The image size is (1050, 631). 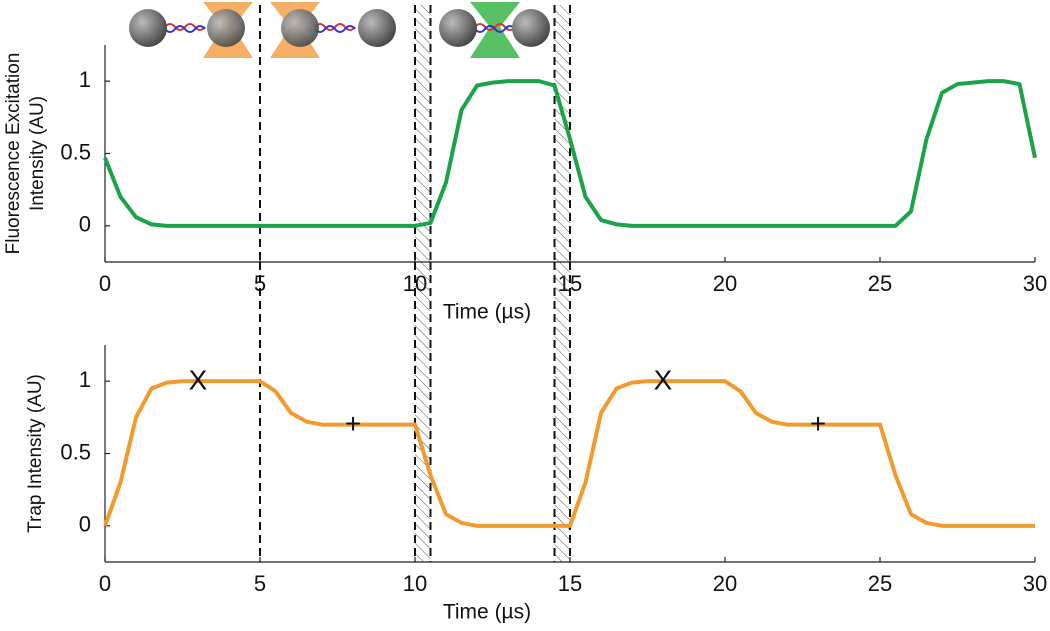 I want to click on y-axis-label: Intensity (AU), so click(x=37, y=153).